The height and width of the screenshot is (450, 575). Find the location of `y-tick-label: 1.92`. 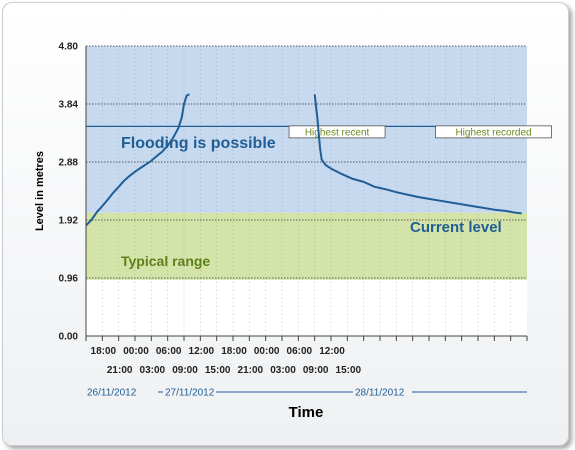

y-tick-label: 1.92 is located at coordinates (69, 221).